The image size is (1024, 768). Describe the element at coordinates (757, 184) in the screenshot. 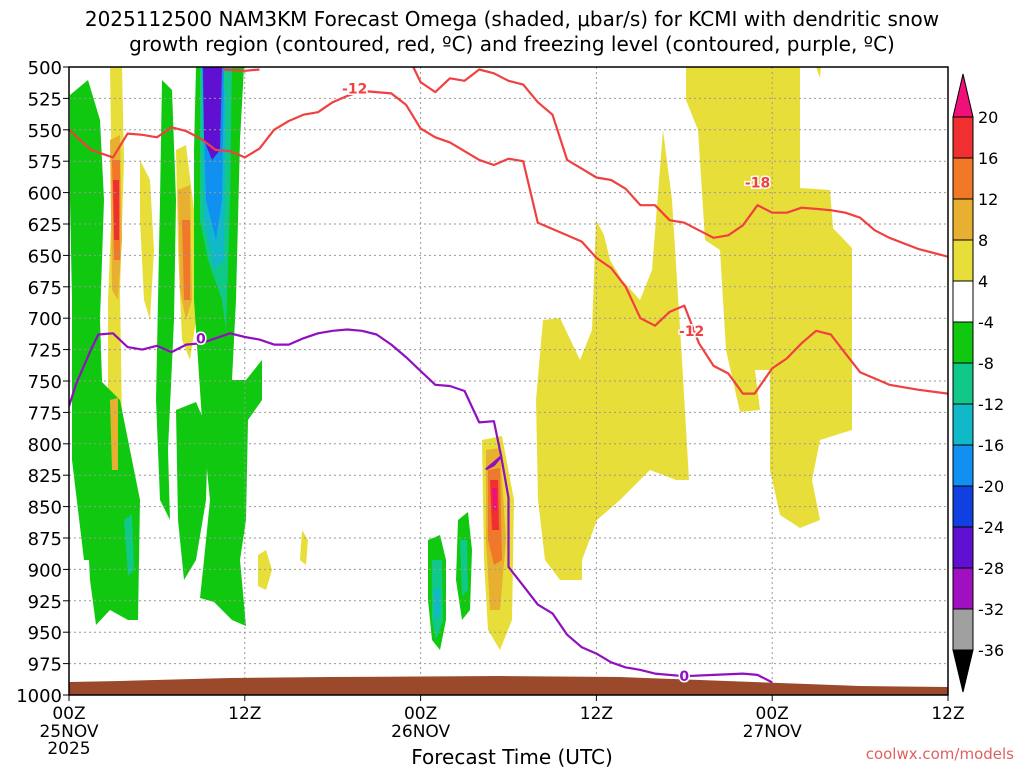

I see `contour-label: -18` at that location.